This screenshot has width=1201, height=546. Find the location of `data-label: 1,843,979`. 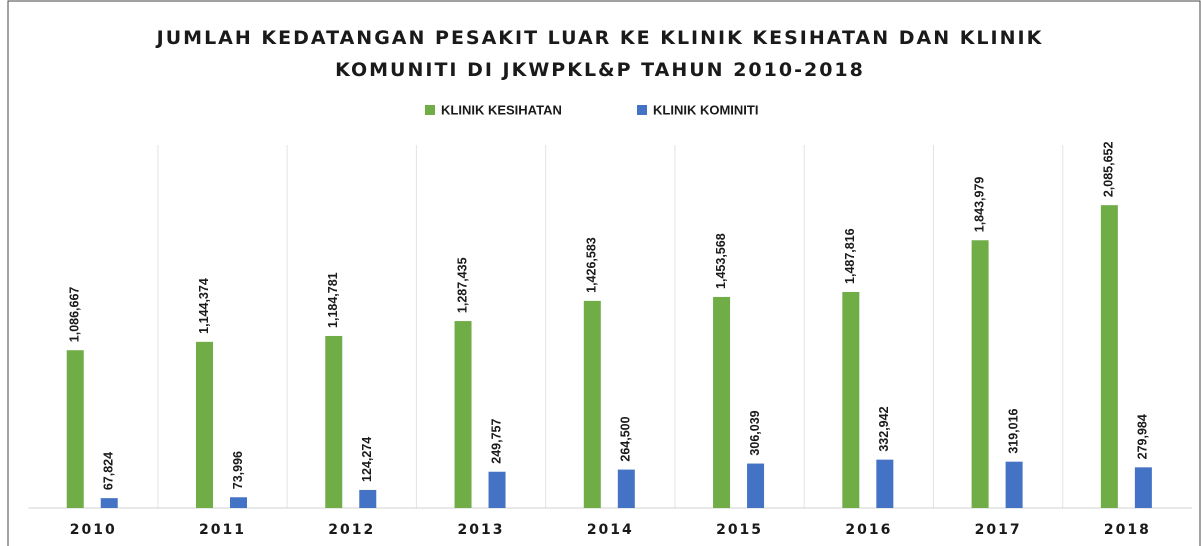

data-label: 1,843,979 is located at coordinates (979, 205).